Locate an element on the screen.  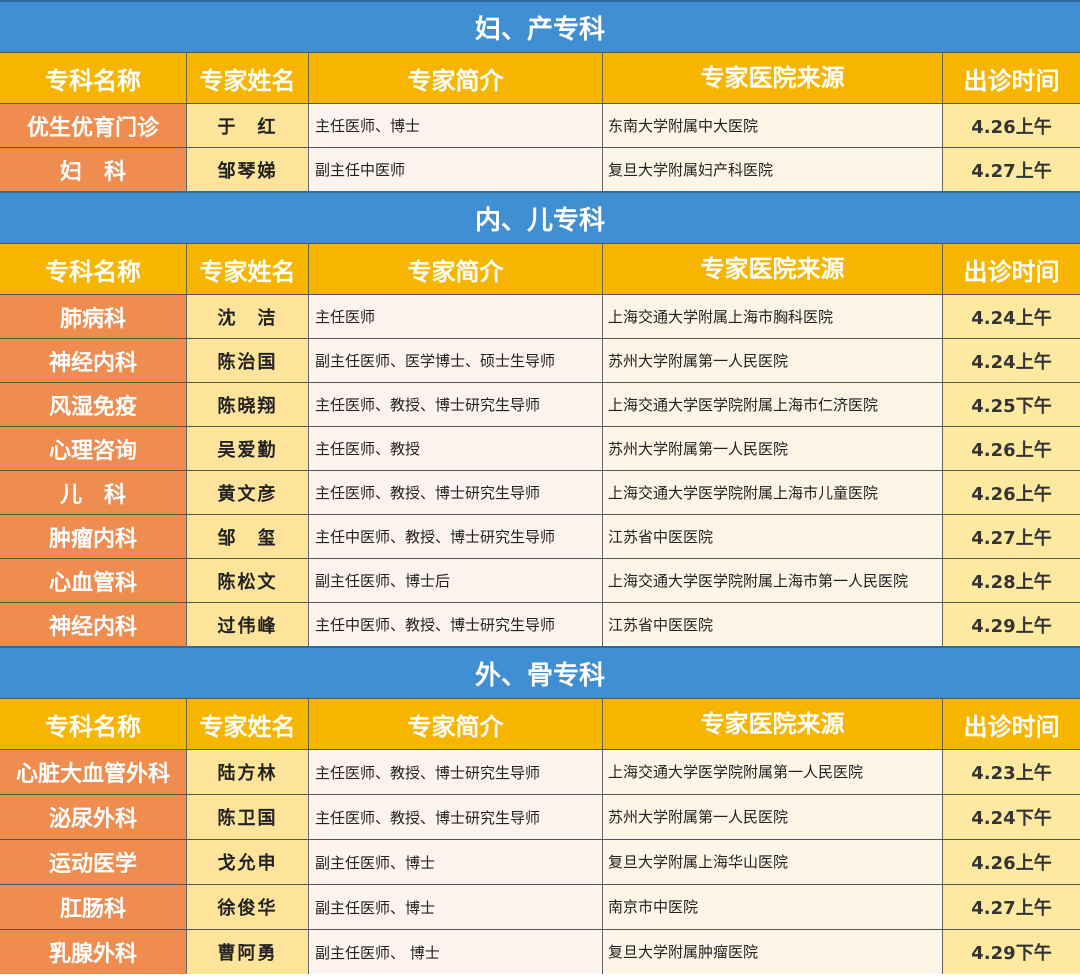
cell-expert-name: 陈松文 is located at coordinates (247, 580).